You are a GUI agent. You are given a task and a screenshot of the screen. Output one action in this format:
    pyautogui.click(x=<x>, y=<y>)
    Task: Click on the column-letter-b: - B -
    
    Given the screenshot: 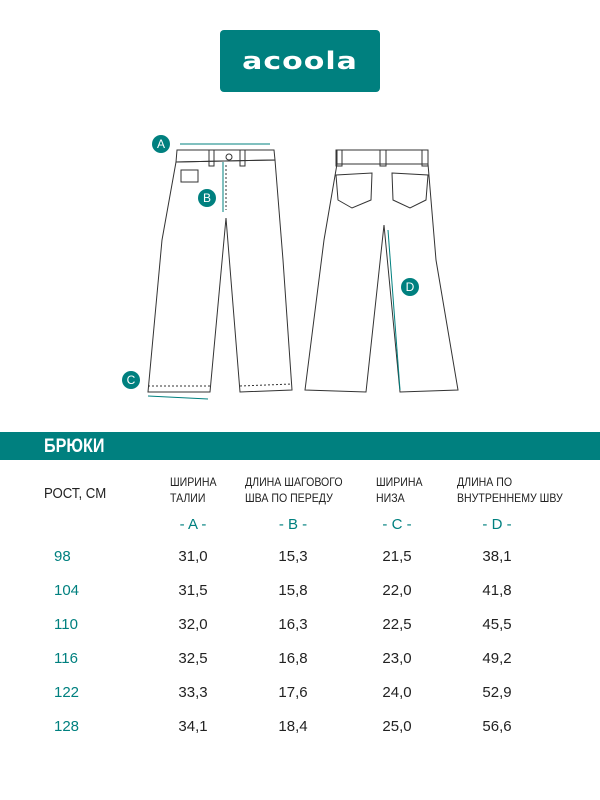 What is the action you would take?
    pyautogui.click(x=293, y=524)
    